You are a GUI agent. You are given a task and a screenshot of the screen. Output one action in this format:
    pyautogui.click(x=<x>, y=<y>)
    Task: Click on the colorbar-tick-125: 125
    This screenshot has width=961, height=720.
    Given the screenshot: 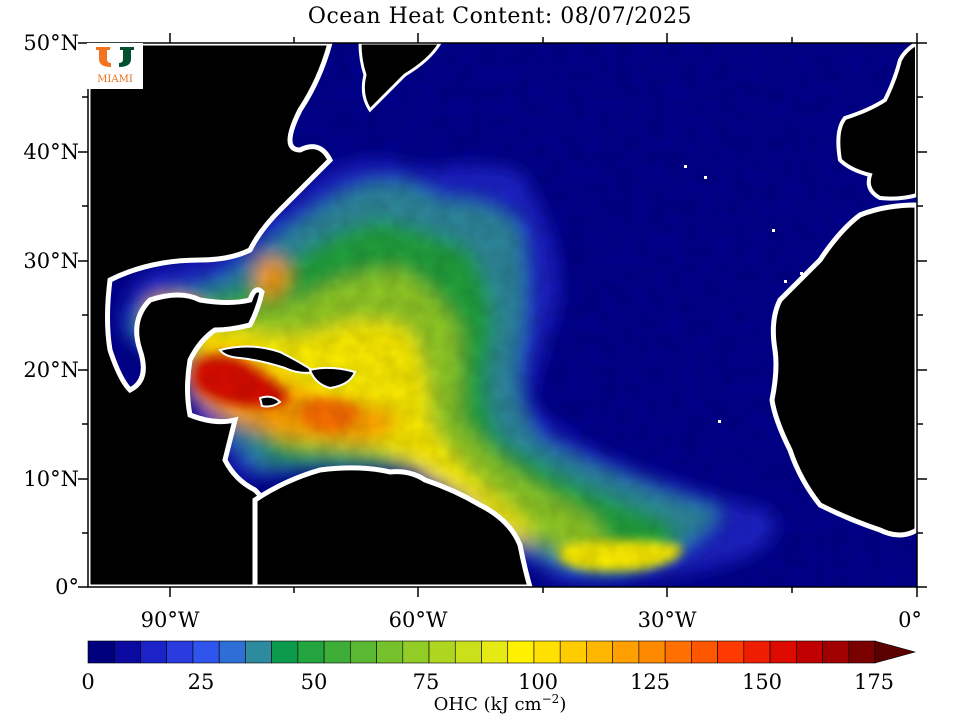 What is the action you would take?
    pyautogui.click(x=650, y=682)
    